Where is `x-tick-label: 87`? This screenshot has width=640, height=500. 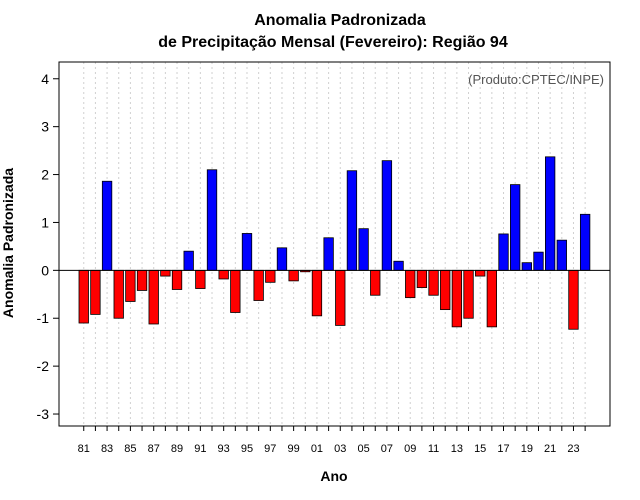
x-tick-label: 87 is located at coordinates (154, 449).